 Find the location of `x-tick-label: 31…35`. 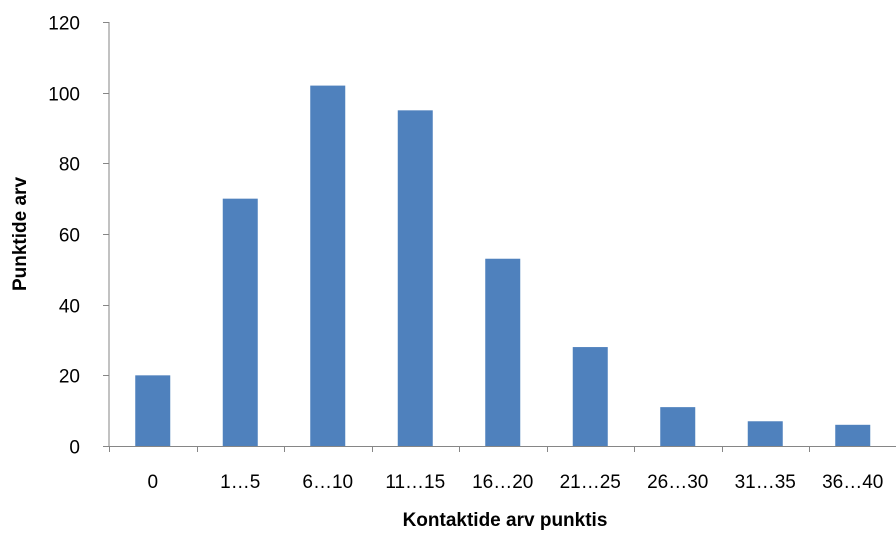

x-tick-label: 31…35 is located at coordinates (765, 482).